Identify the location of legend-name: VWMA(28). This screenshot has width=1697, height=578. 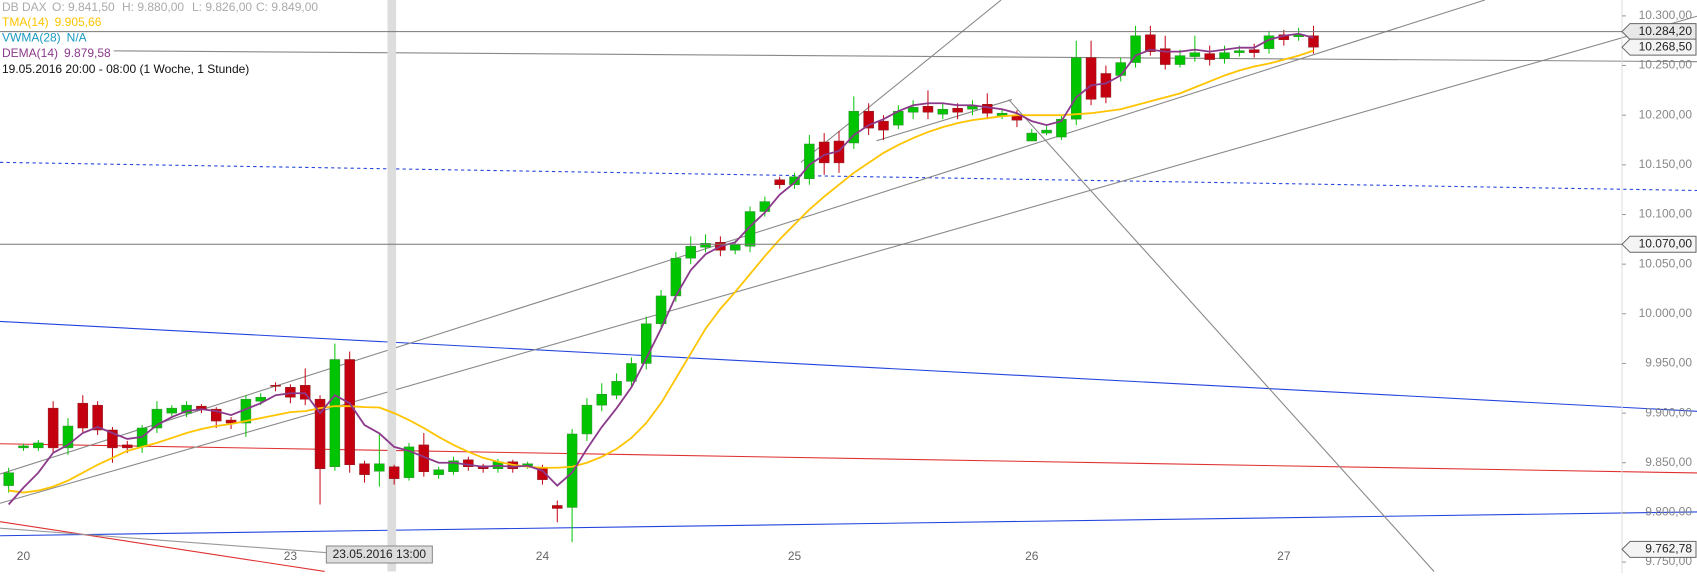
(31, 38).